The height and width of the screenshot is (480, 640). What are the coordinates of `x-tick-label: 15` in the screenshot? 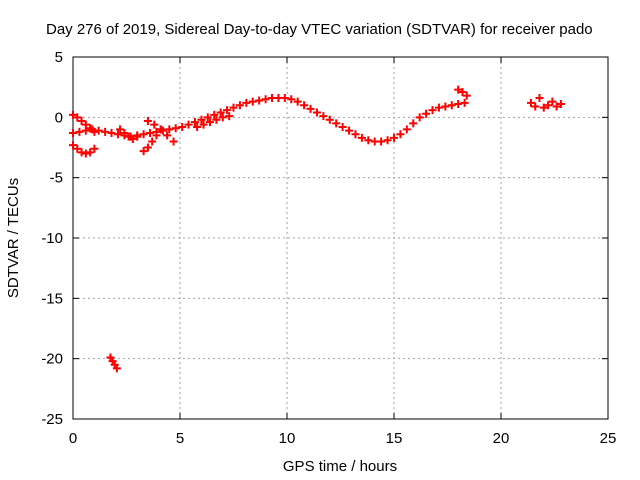 It's located at (394, 438).